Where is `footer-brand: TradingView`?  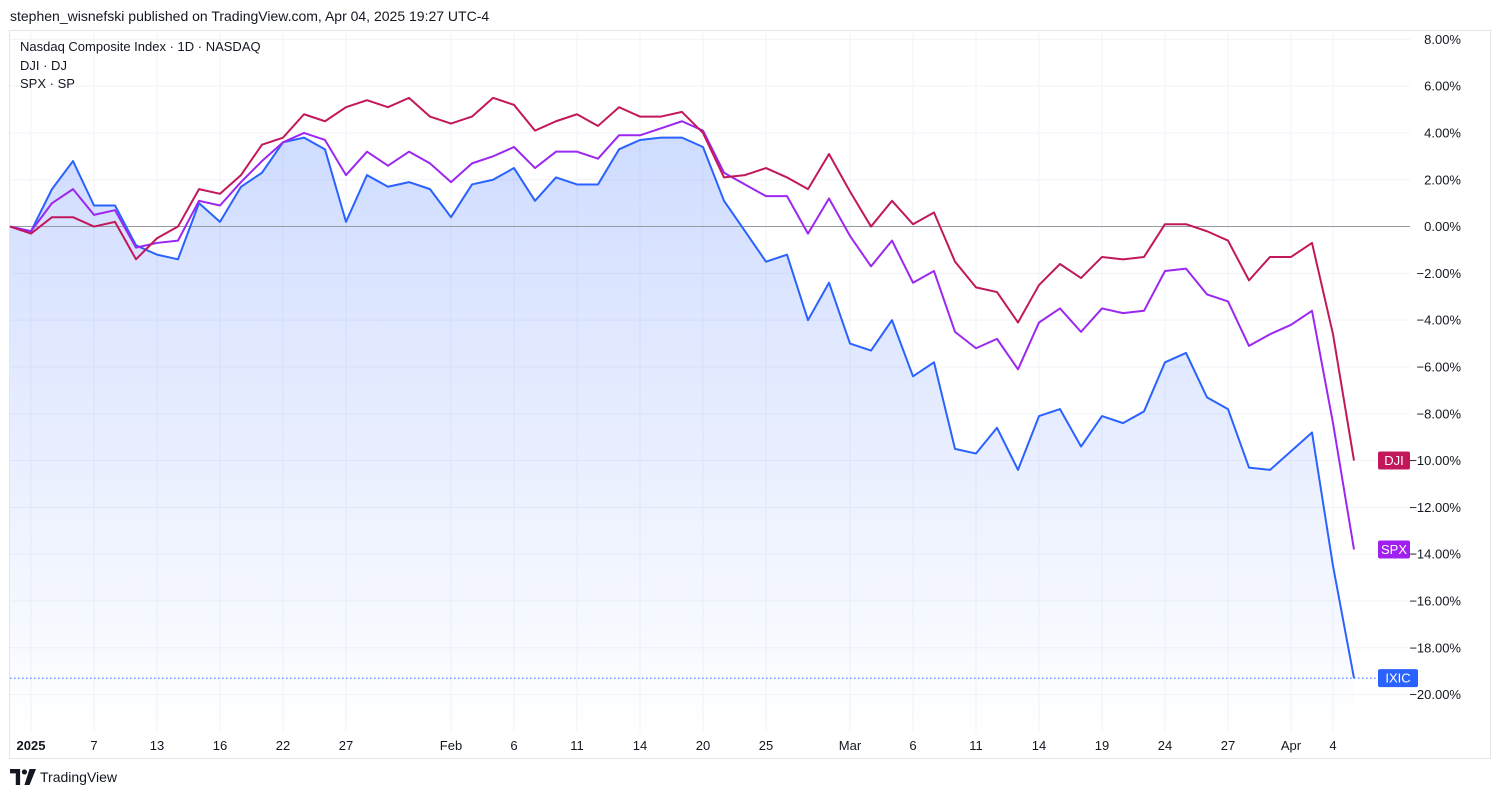 footer-brand: TradingView is located at coordinates (63, 777).